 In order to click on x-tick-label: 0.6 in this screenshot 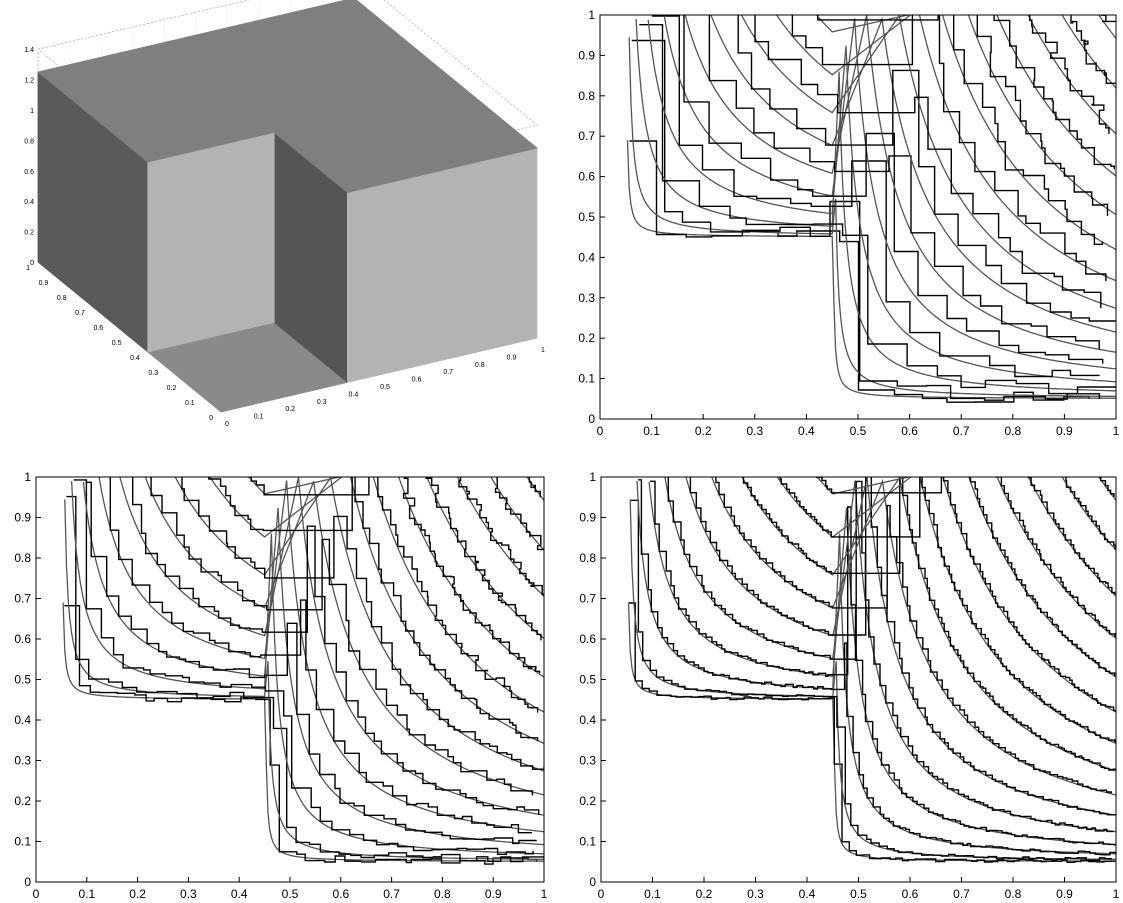, I will do `click(910, 894)`.